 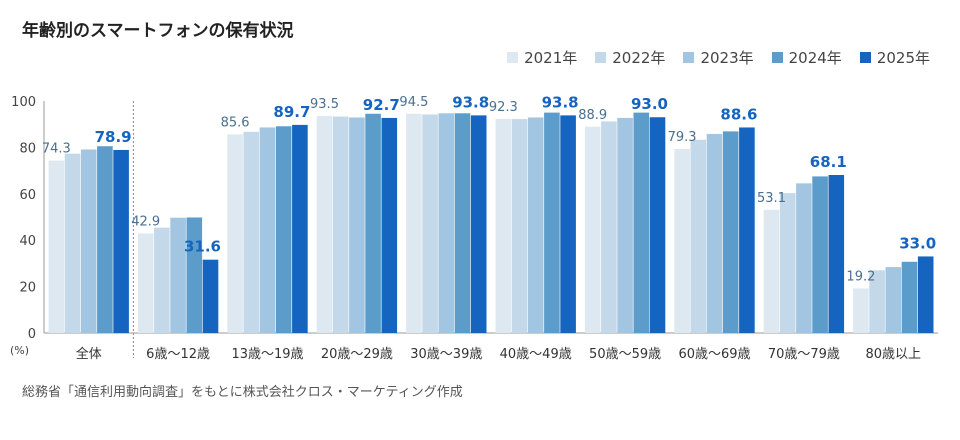 I want to click on x-category-label: 40歳〜49歳, so click(x=536, y=354).